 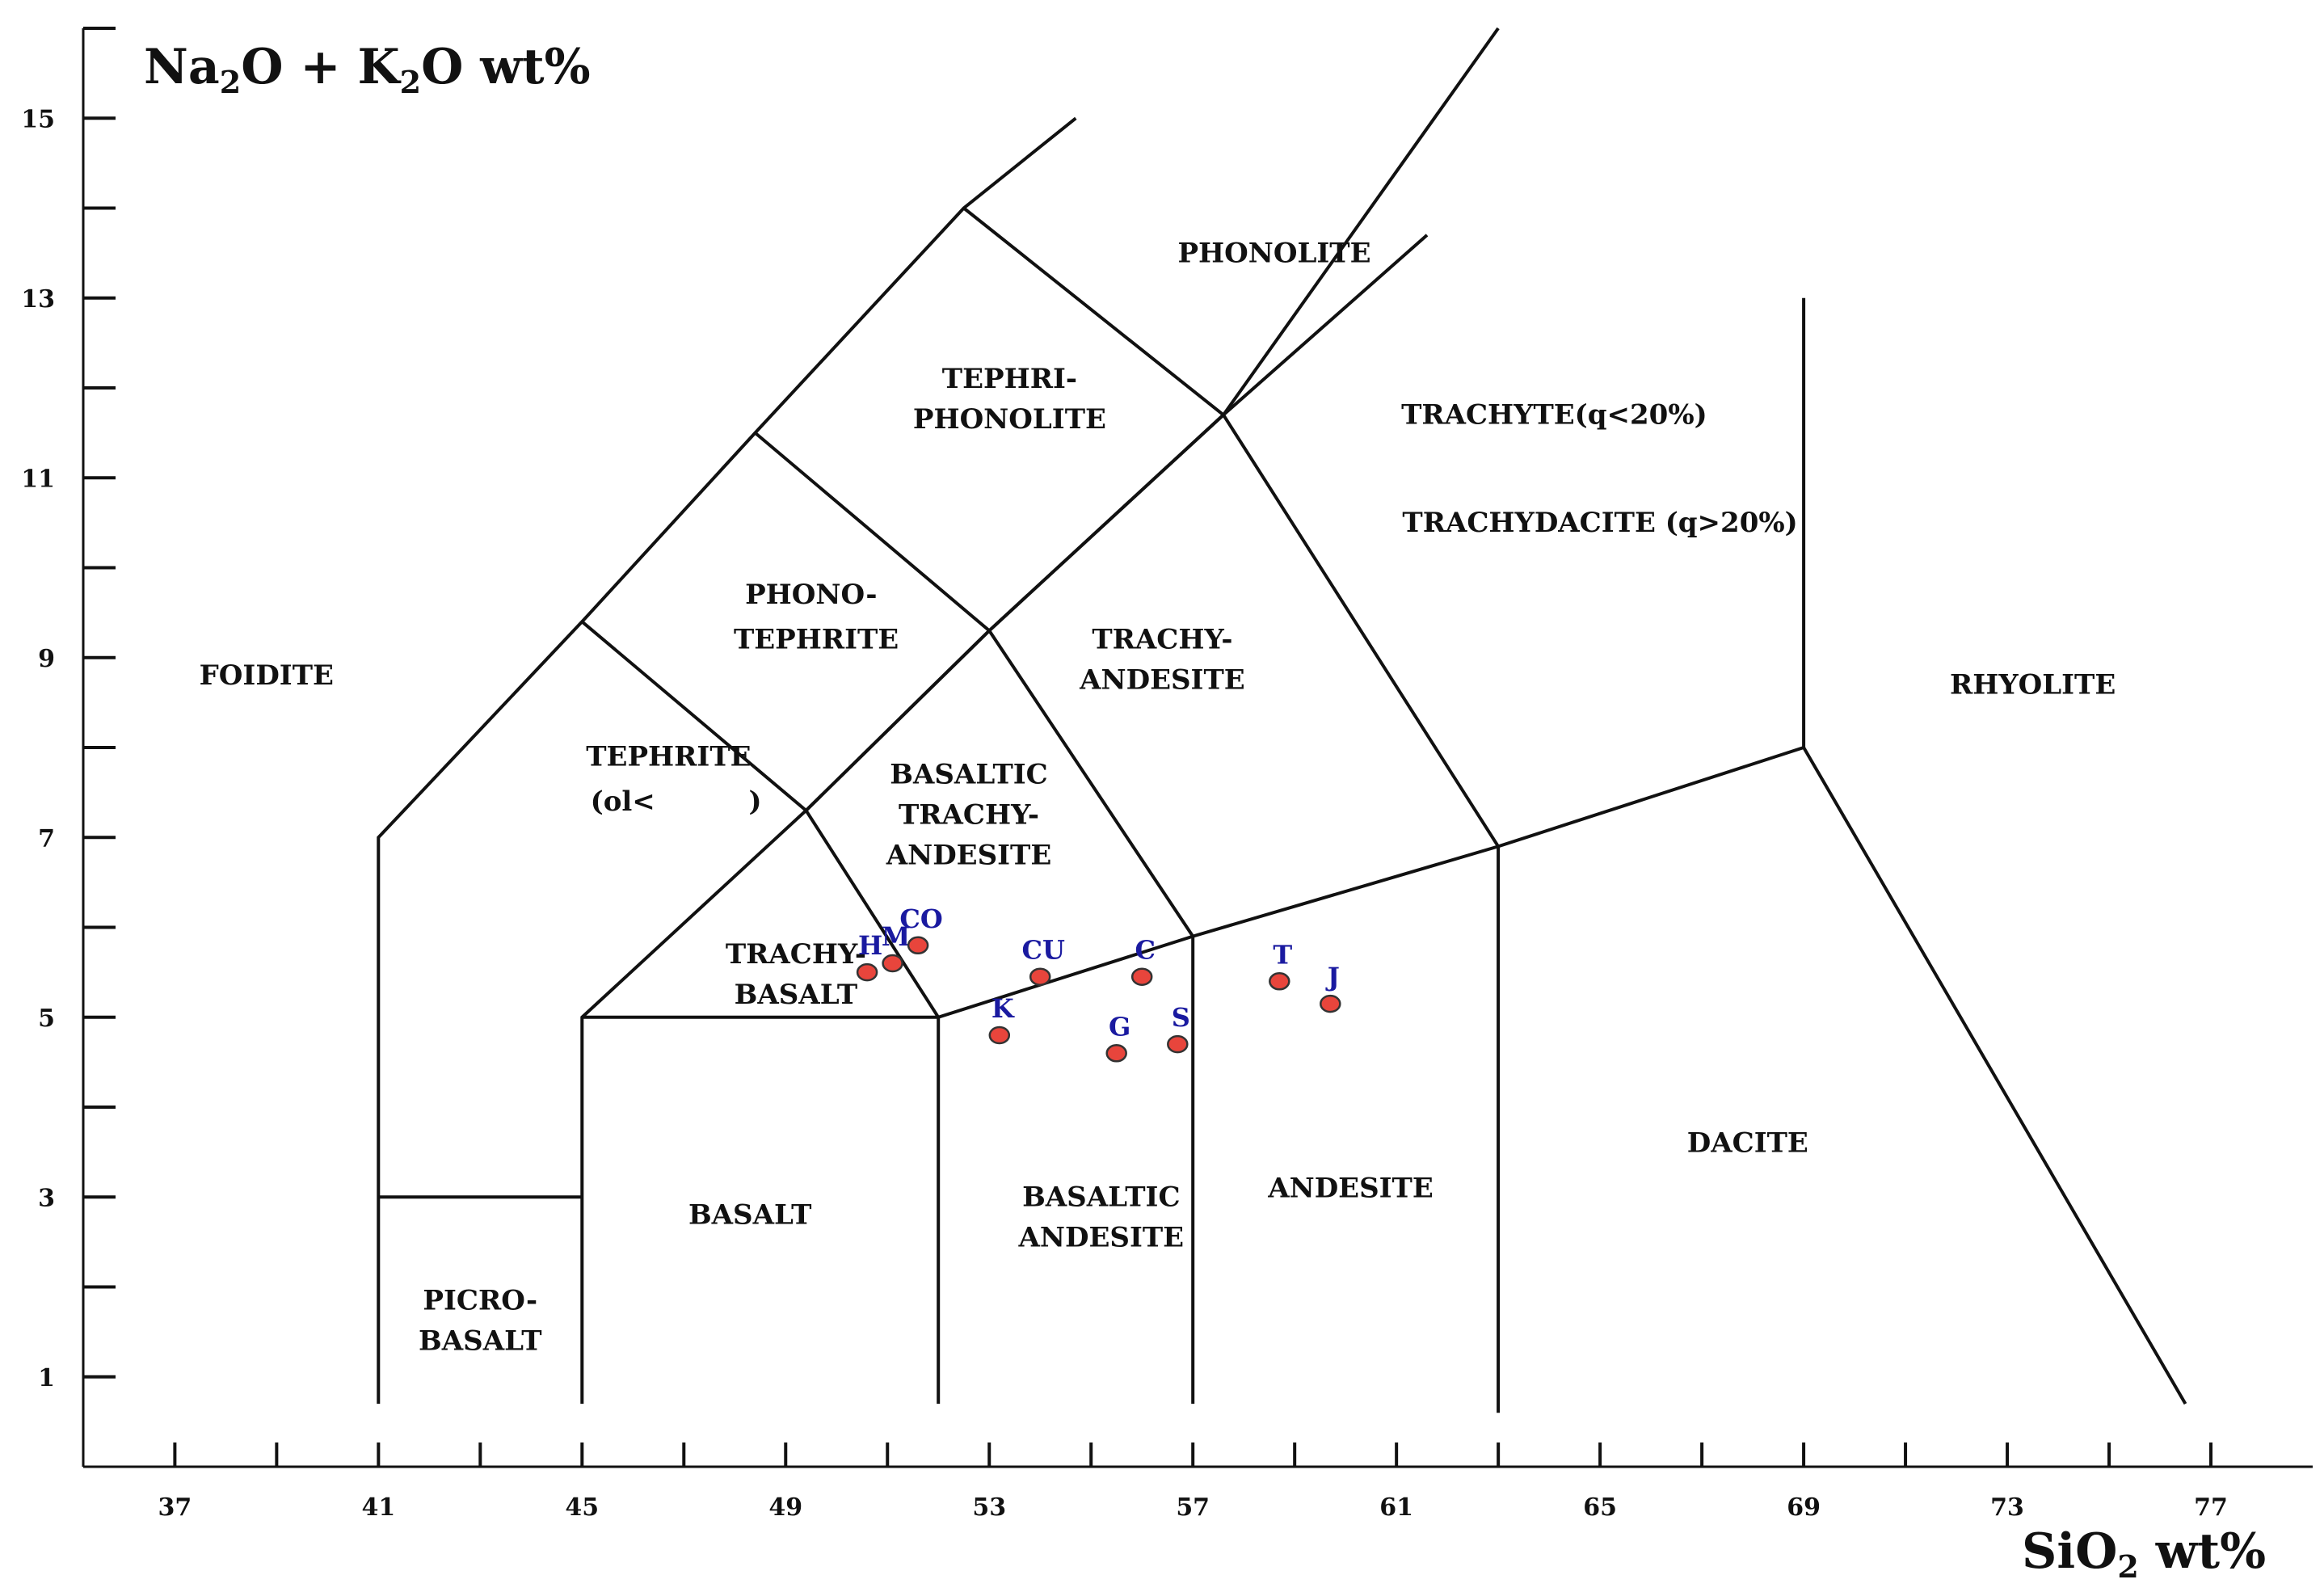 What do you see at coordinates (1599, 523) in the screenshot?
I see `field-label: TRACHYDACITE (q>20%)` at bounding box center [1599, 523].